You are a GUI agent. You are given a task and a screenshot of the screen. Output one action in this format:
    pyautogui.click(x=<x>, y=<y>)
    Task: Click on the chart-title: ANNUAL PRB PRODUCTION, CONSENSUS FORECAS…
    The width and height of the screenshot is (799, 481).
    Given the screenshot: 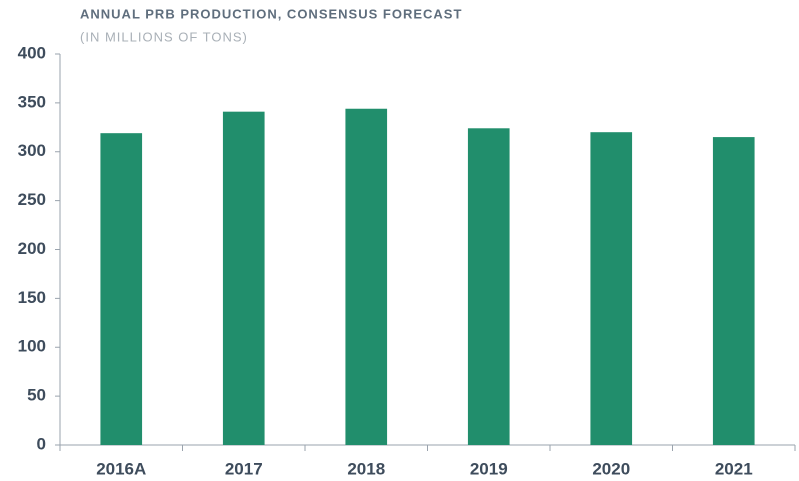 What is the action you would take?
    pyautogui.click(x=271, y=13)
    